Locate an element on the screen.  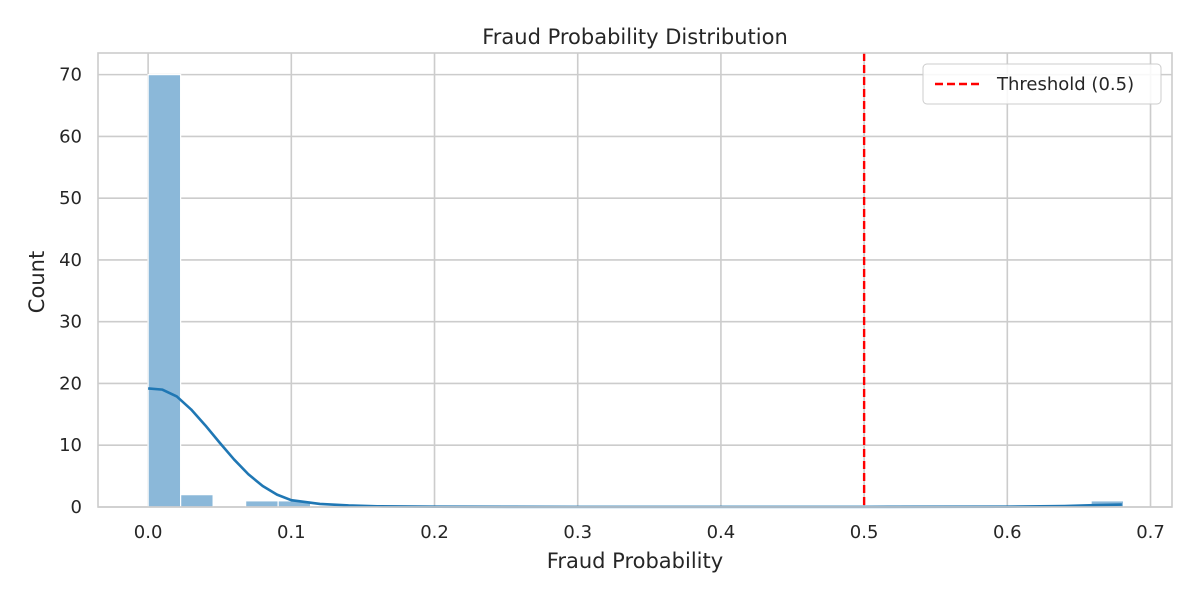
y-tick-label-2: 20 is located at coordinates (70, 383).